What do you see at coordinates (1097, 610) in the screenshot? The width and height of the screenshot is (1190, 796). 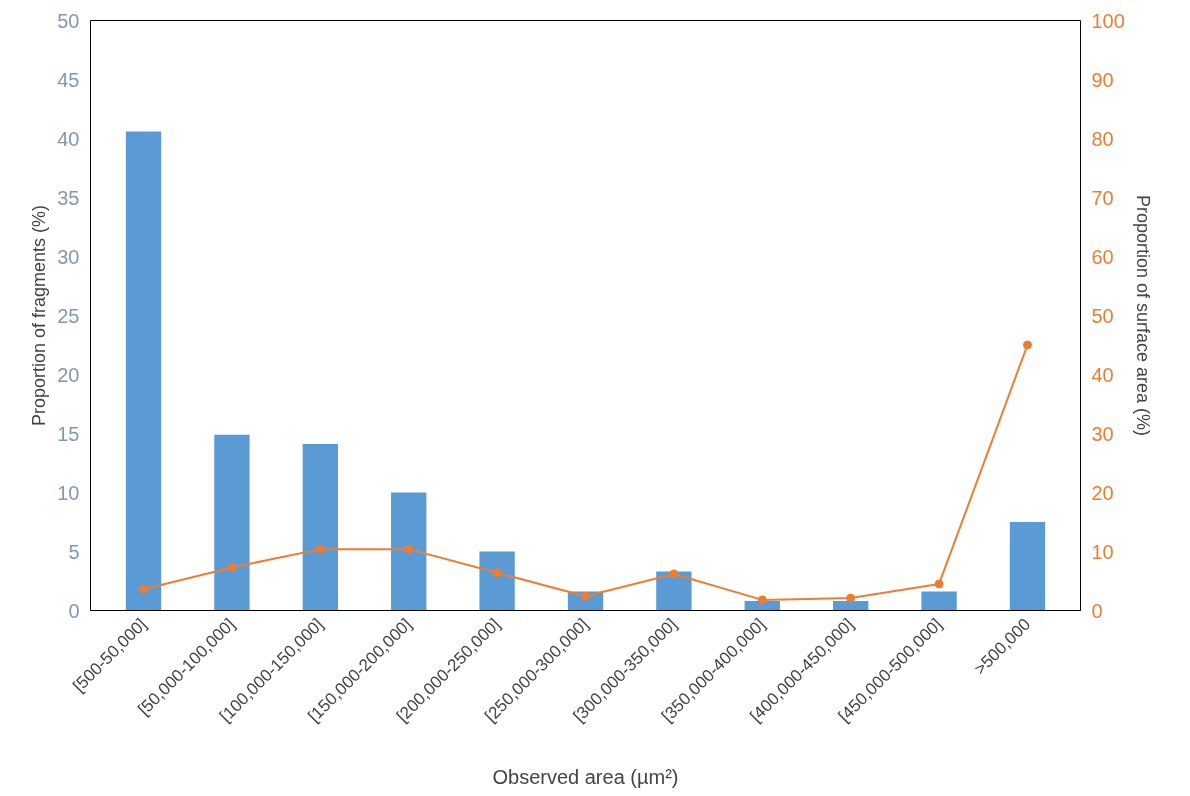 I see `y2-tick-label: 0` at bounding box center [1097, 610].